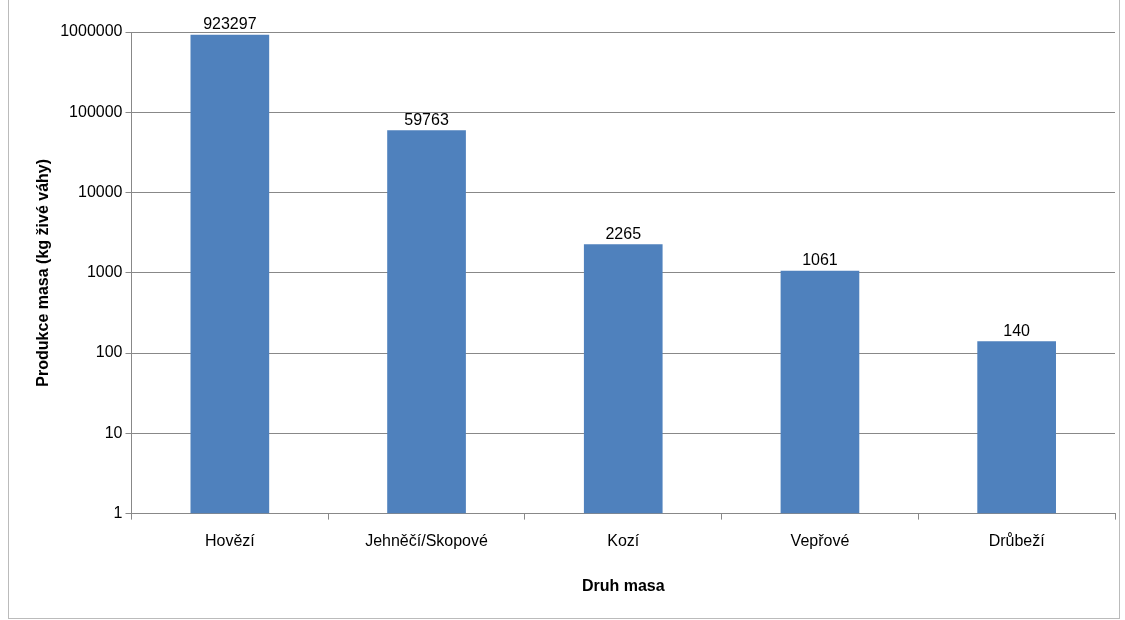  I want to click on y-tick-label: 10000, so click(100, 191).